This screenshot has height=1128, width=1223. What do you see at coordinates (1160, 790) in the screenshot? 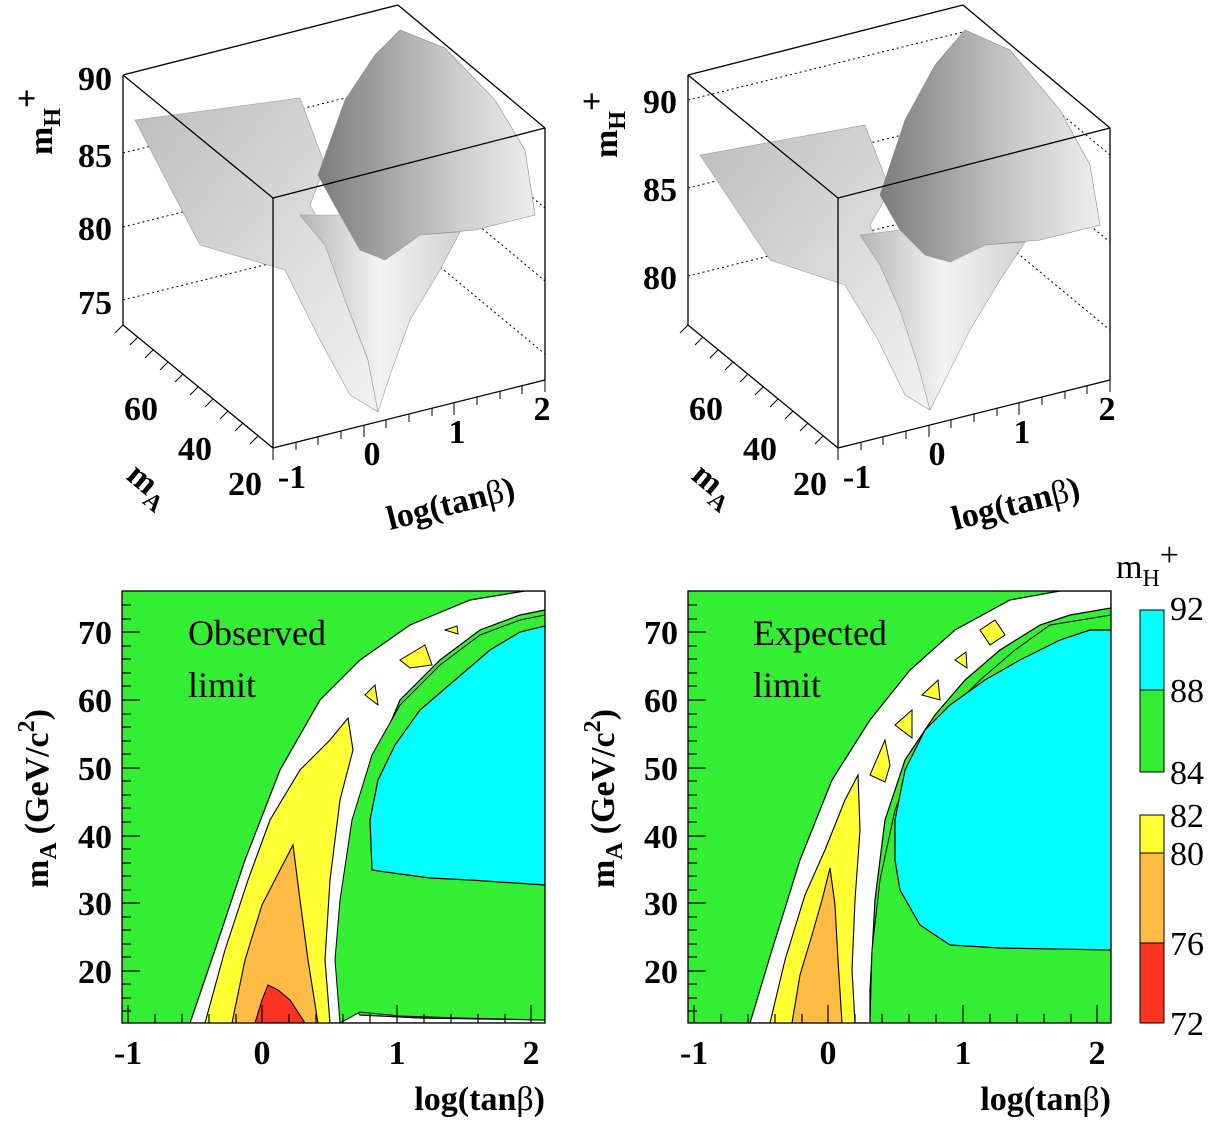
I see `color-bar: mH+ 92 88 84 82 80 76 72` at bounding box center [1160, 790].